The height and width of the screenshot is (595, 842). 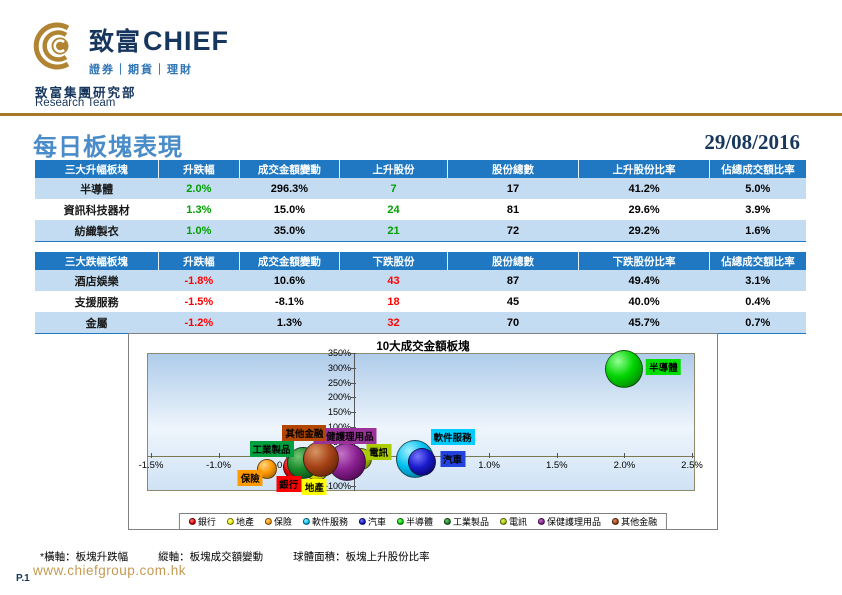 What do you see at coordinates (423, 347) in the screenshot?
I see `chart-title: 10大成交金額板塊` at bounding box center [423, 347].